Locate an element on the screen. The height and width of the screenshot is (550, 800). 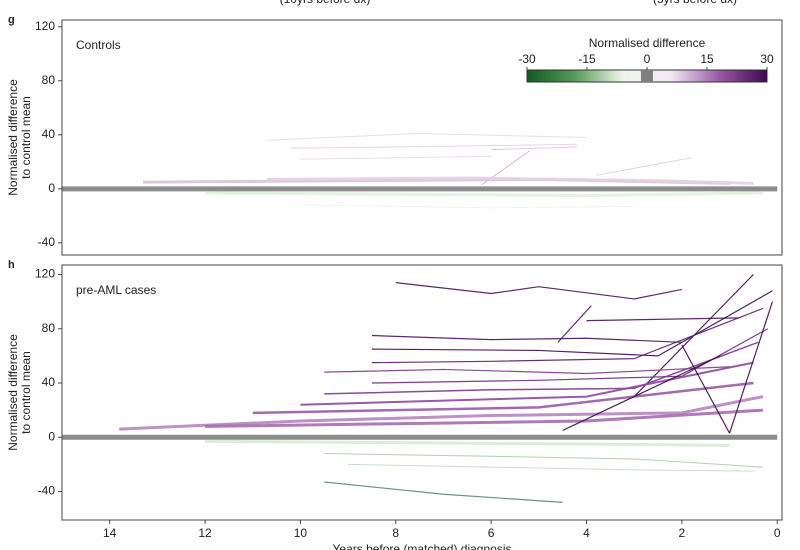
x-tick-label: 12 is located at coordinates (205, 533).